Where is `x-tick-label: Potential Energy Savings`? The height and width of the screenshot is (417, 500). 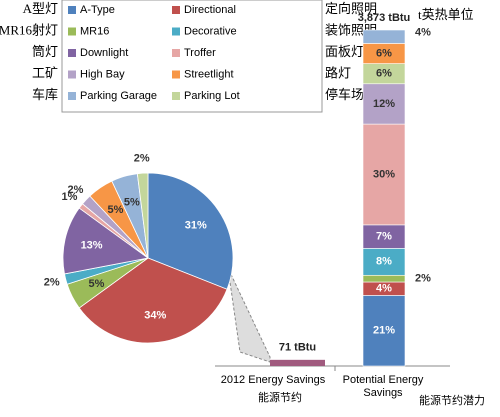 x-tick-label: Potential Energy Savings is located at coordinates (383, 386).